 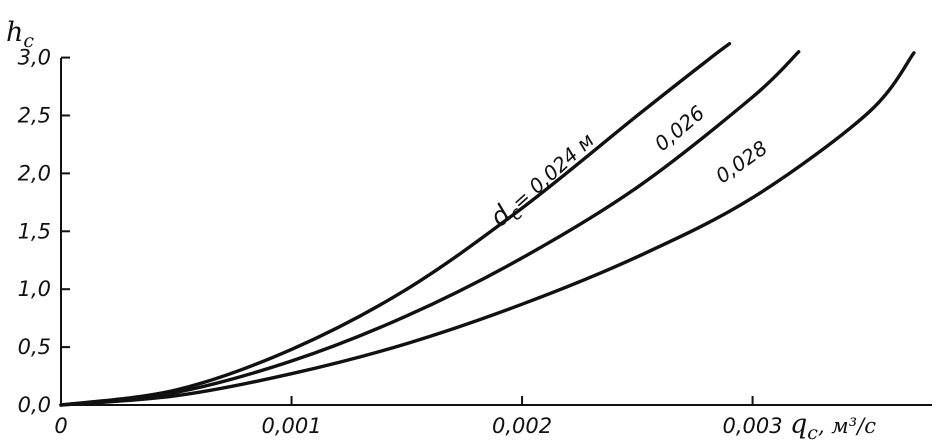 I want to click on y-tick-label: 3,0, so click(x=34, y=58).